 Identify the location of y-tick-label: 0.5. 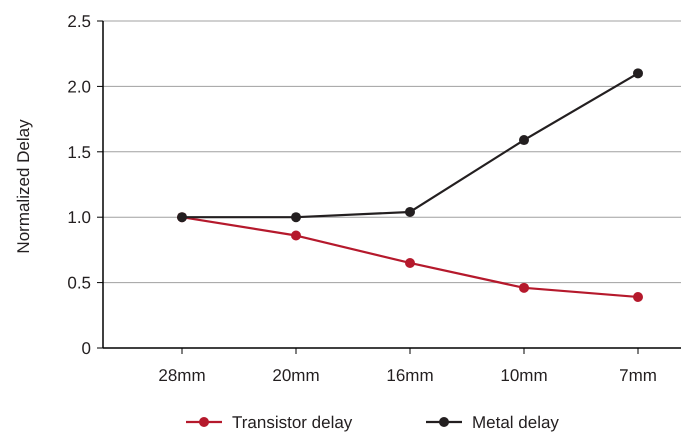
(79, 283).